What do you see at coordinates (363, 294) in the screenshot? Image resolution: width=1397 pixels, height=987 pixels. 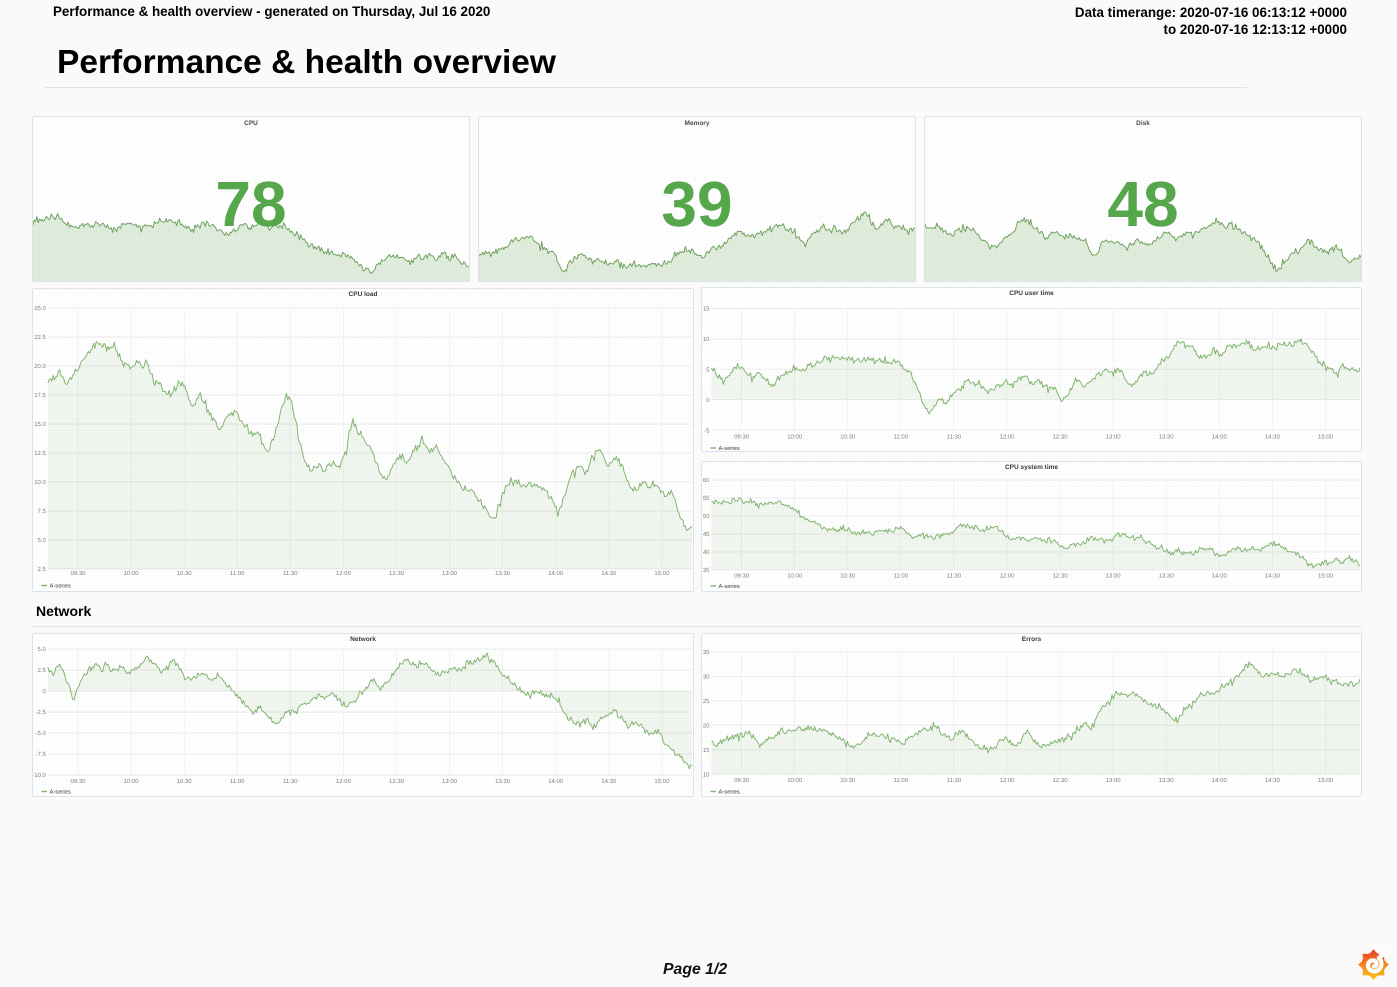 I see `svg-text: CPU load` at bounding box center [363, 294].